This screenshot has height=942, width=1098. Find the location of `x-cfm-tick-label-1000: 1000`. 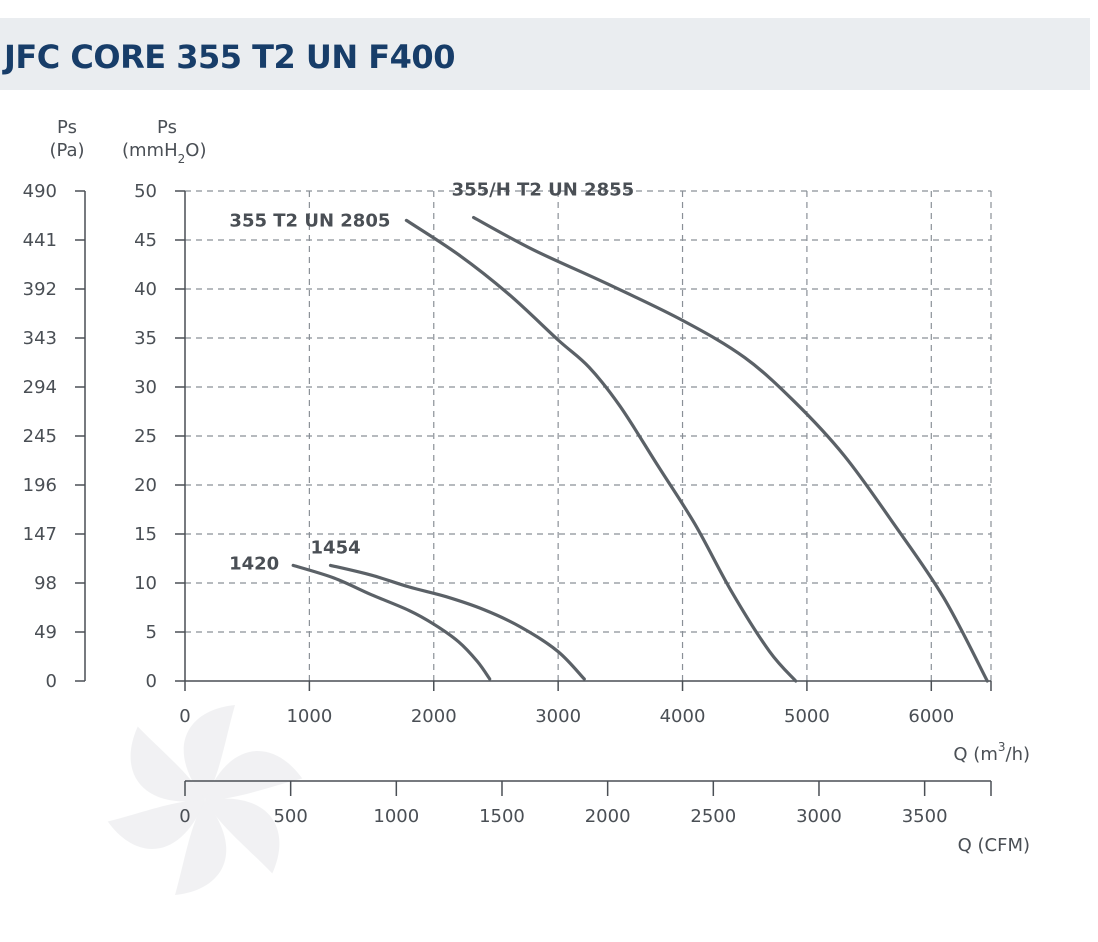

x-cfm-tick-label-1000: 1000 is located at coordinates (396, 816).